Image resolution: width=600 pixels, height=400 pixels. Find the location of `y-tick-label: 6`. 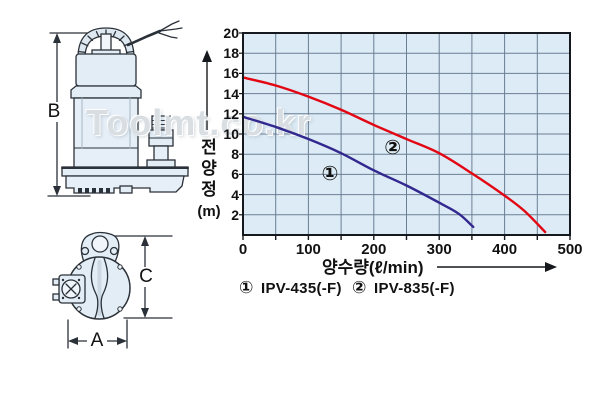

y-tick-label: 6 is located at coordinates (235, 174).